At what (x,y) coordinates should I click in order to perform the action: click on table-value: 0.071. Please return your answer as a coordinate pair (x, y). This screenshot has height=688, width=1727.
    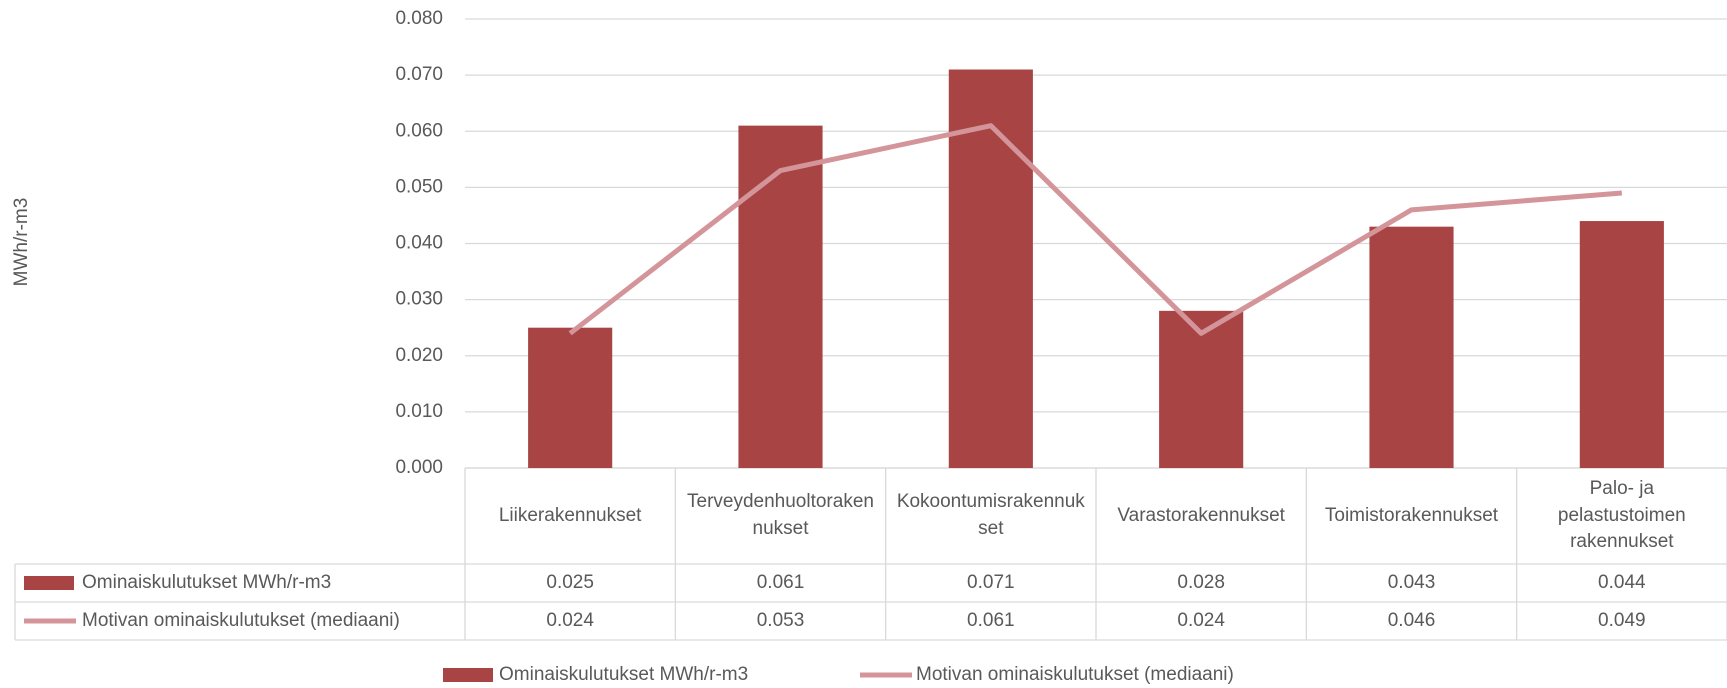
    Looking at the image, I should click on (991, 582).